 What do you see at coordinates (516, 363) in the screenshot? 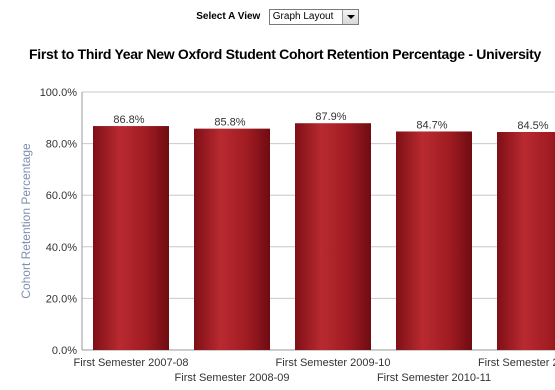
I see `x-tick-label: First Semester 2011-12` at bounding box center [516, 363].